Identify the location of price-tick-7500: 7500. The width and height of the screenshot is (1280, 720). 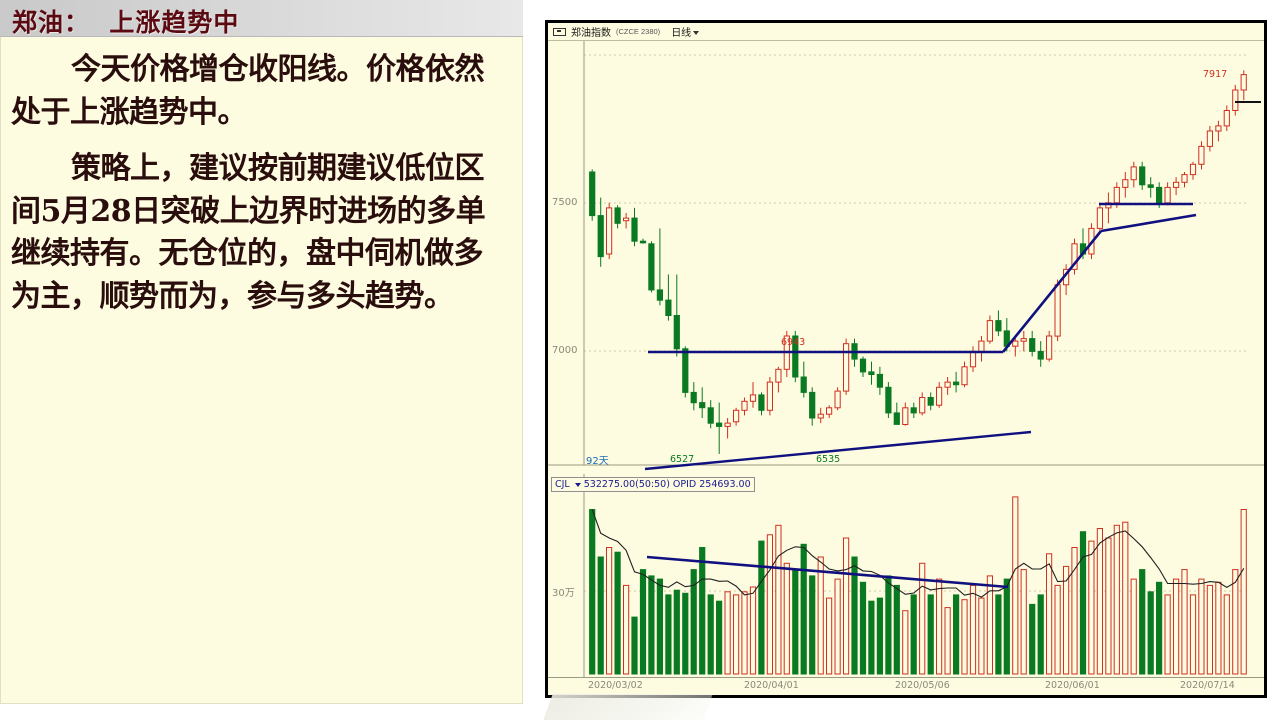
(565, 202).